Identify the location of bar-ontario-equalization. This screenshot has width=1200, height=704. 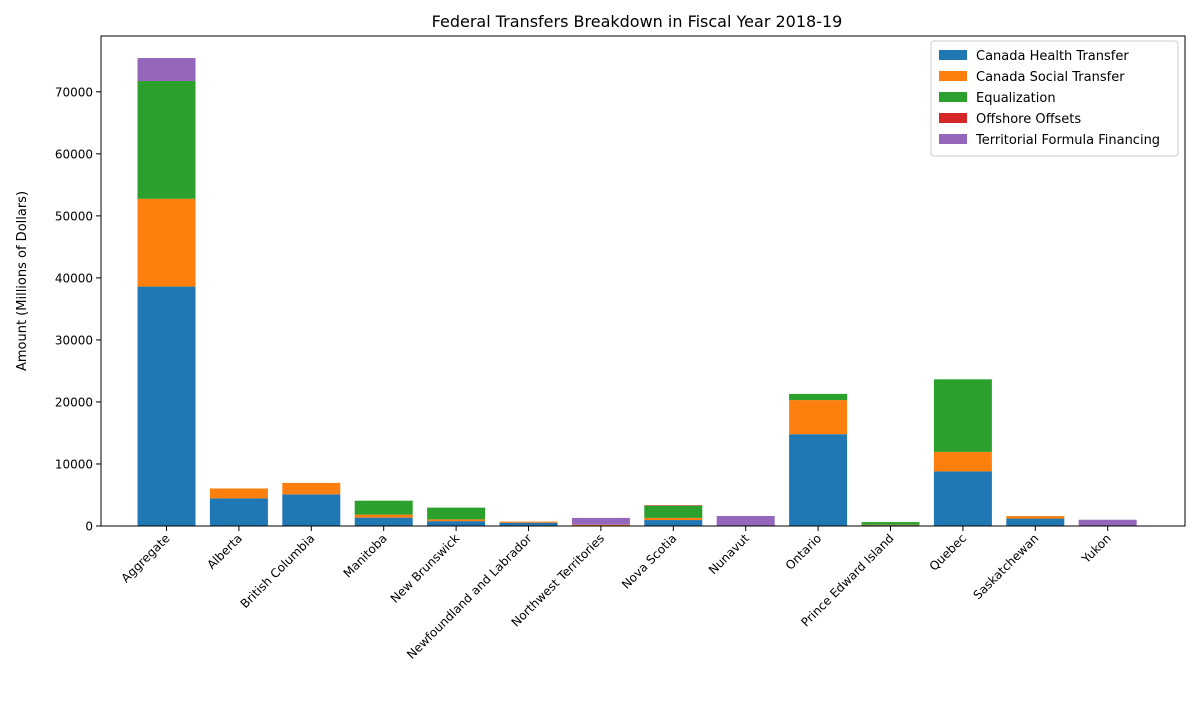
(818, 397).